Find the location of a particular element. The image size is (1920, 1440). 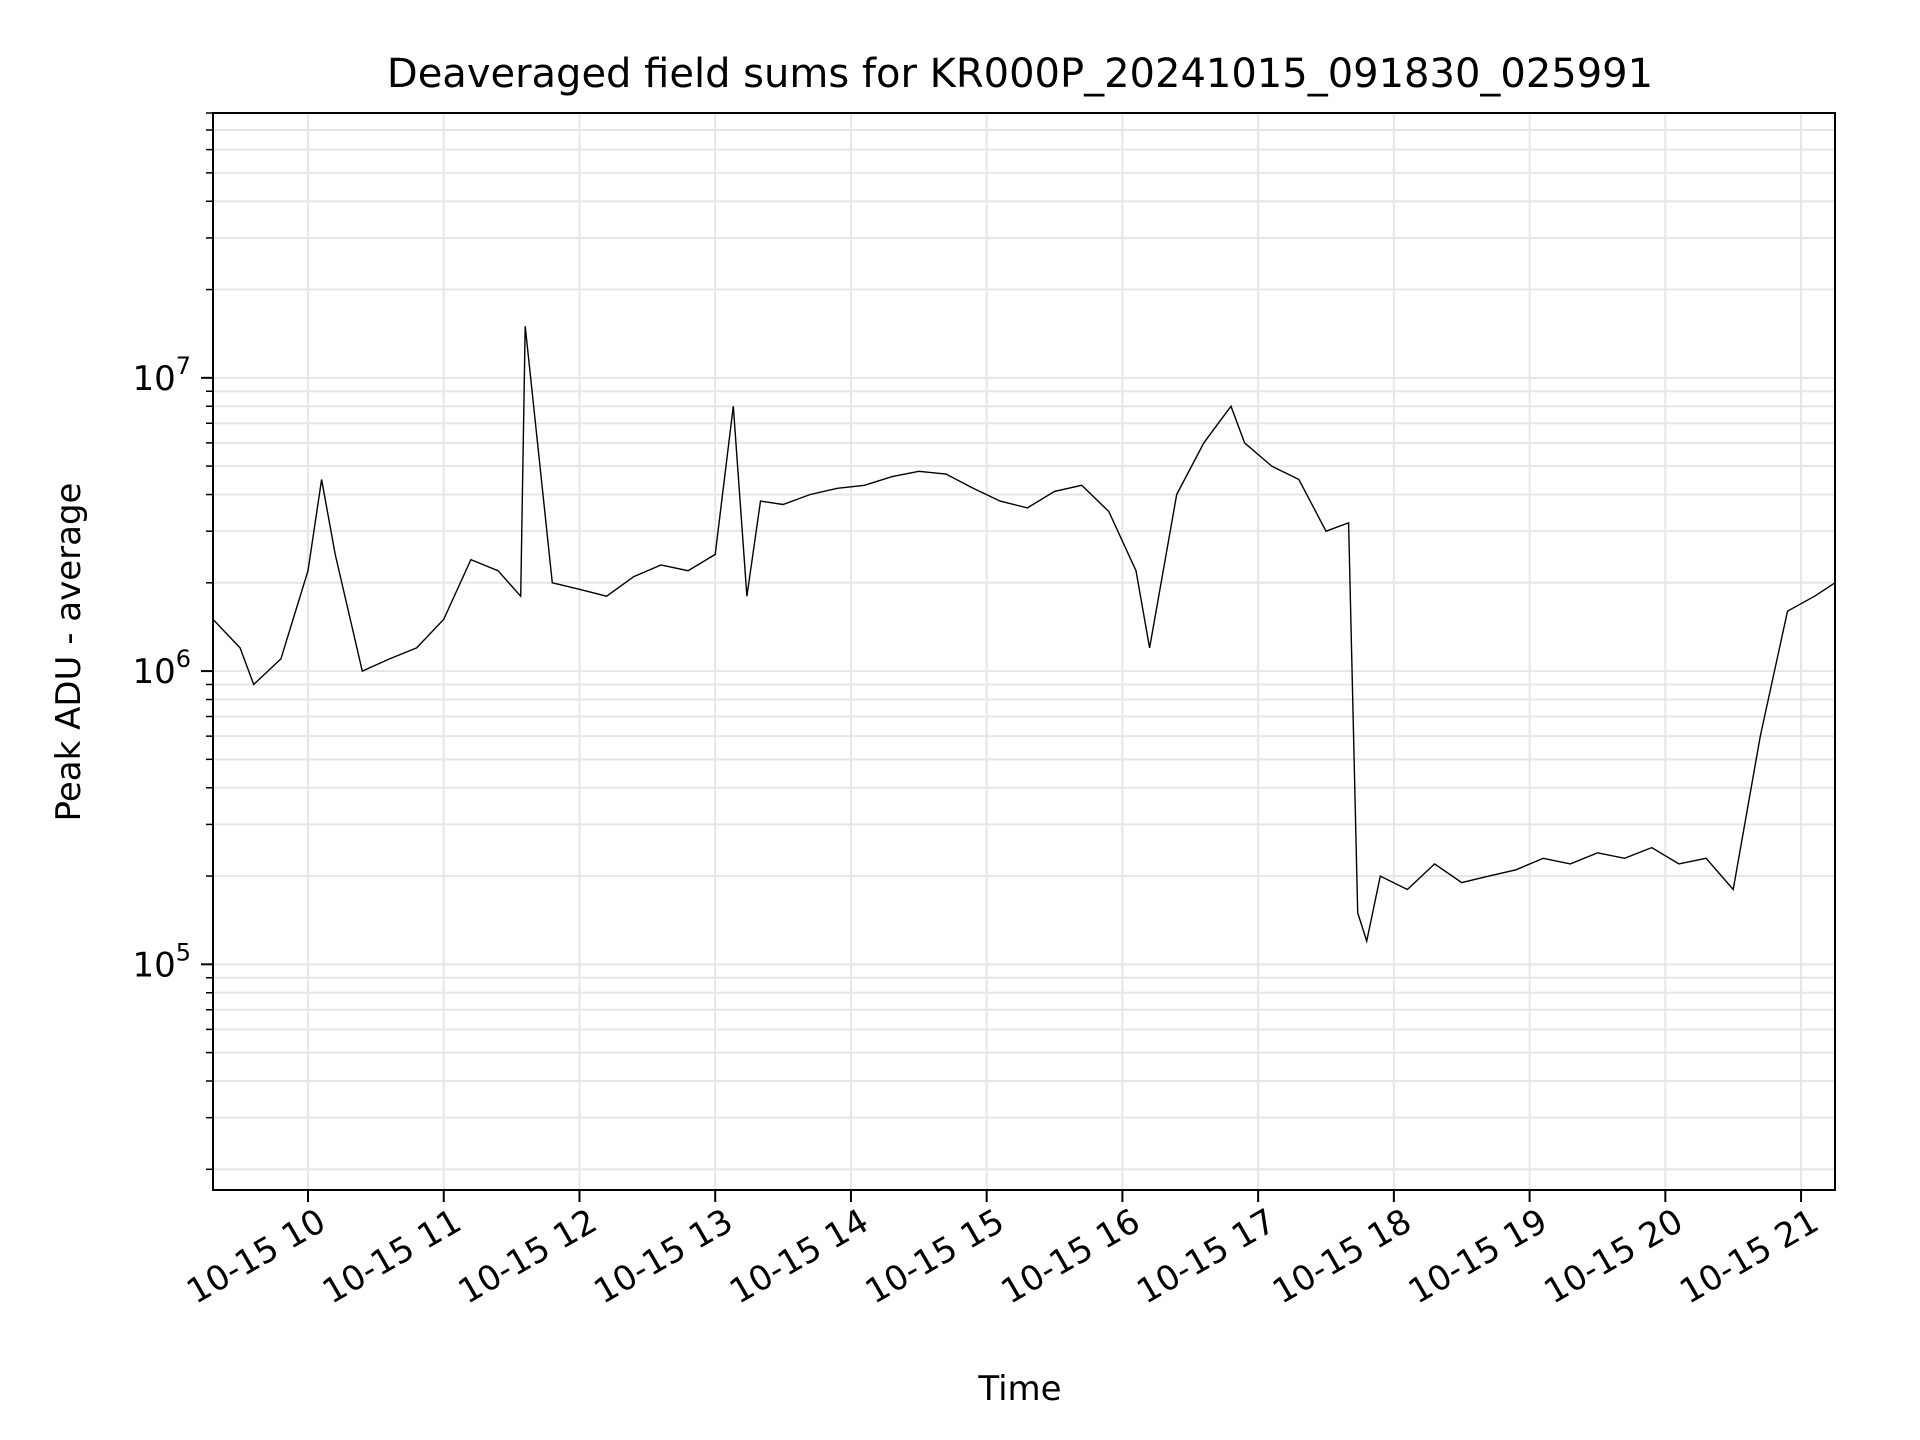

y-tick-label-1: 10⁶ is located at coordinates (161, 668).